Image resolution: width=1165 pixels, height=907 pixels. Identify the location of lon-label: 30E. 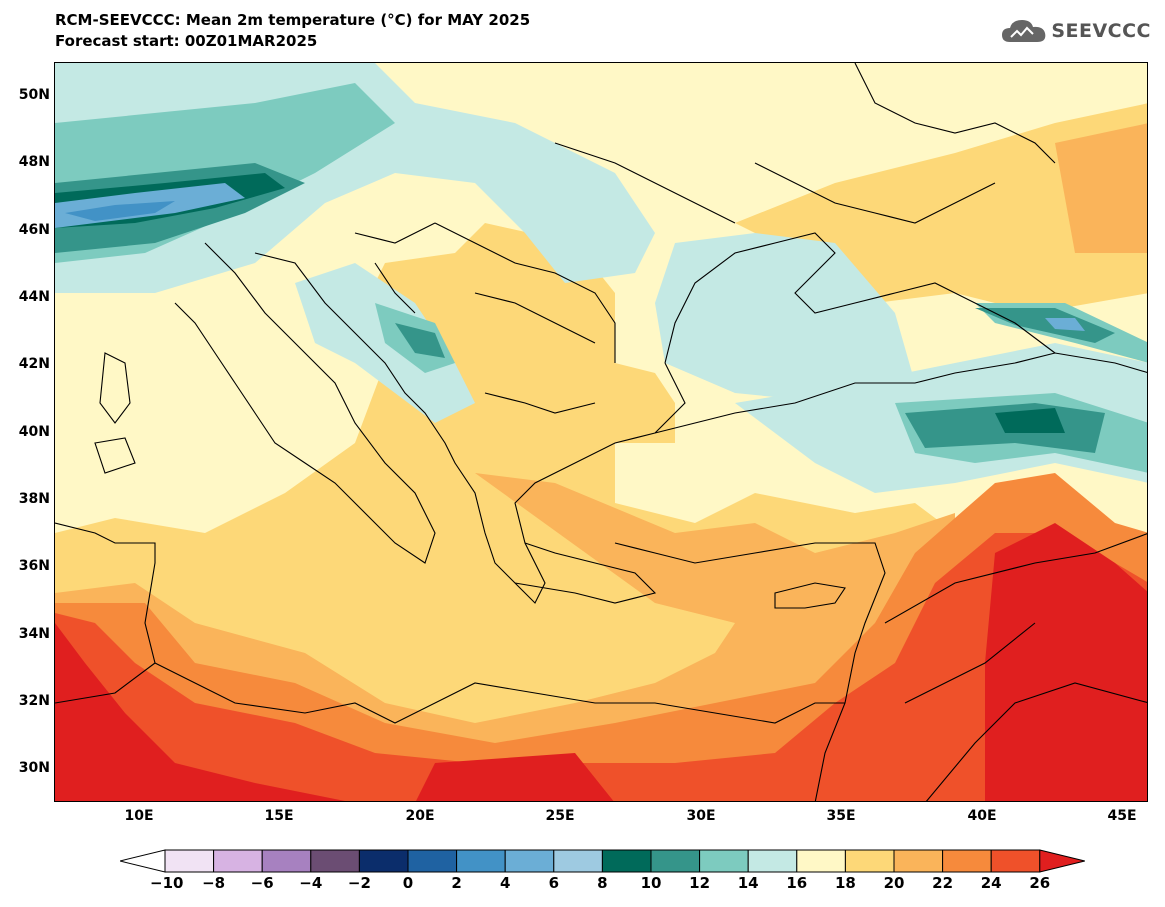
(701, 816).